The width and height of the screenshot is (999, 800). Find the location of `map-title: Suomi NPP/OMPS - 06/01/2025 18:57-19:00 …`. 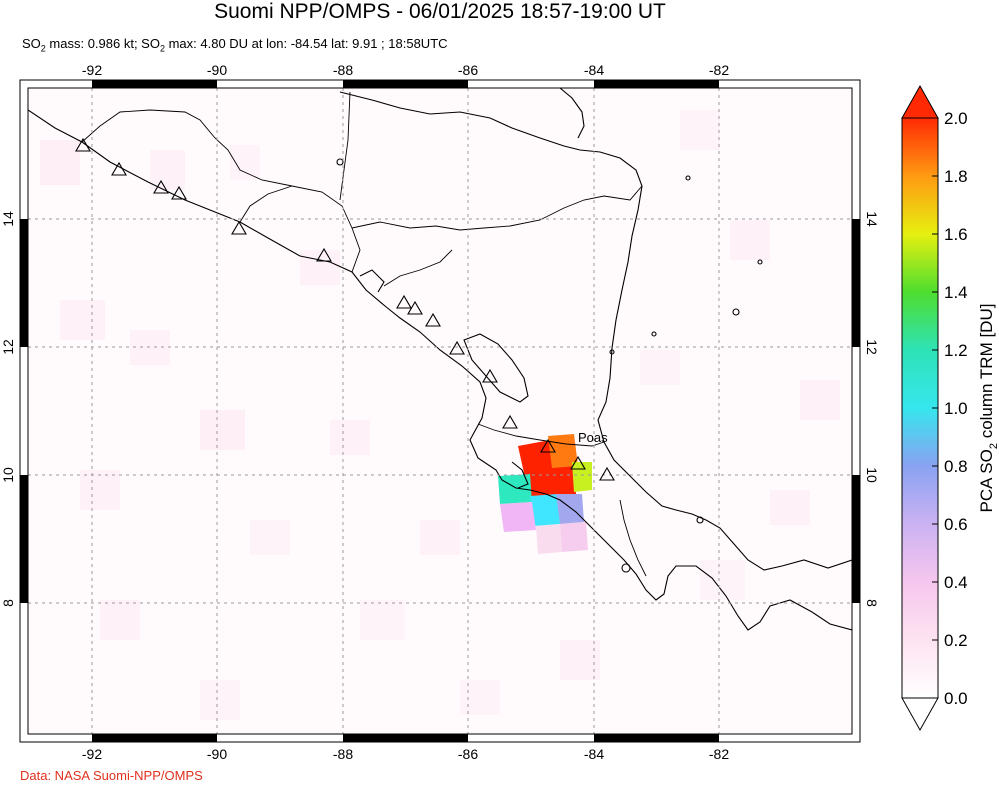

map-title: Suomi NPP/OMPS - 06/01/2025 18:57-19:00 … is located at coordinates (440, 11).